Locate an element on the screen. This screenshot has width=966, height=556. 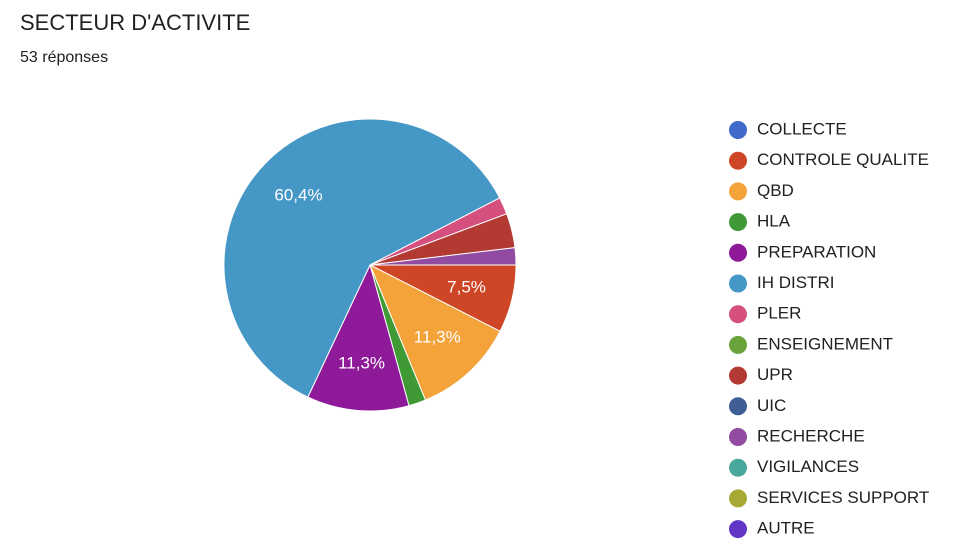
legend-label: UIC is located at coordinates (771, 405).